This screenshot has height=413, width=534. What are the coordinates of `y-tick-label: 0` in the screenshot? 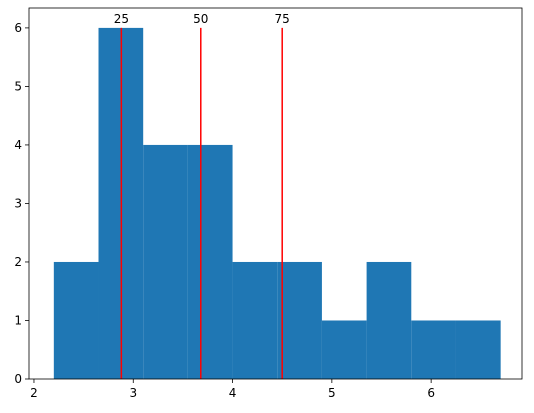 It's located at (18, 379).